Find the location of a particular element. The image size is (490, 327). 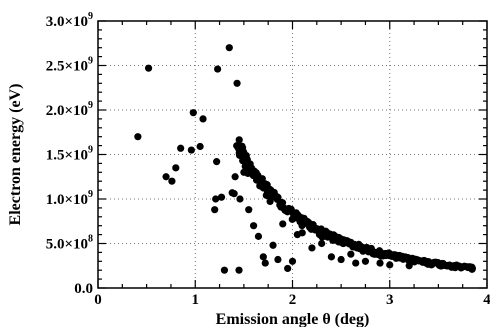

y-tick-label: 0.0 is located at coordinates (83, 289).